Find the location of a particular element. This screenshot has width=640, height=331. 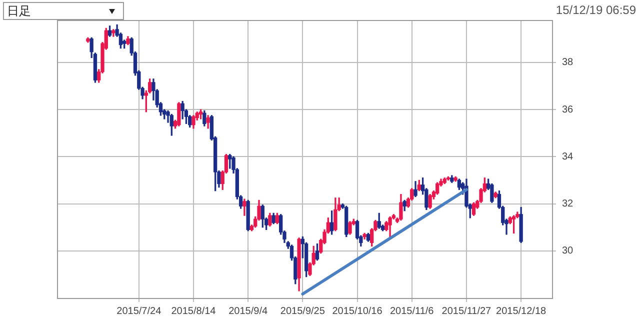

y-tick-label: 38 is located at coordinates (568, 62).